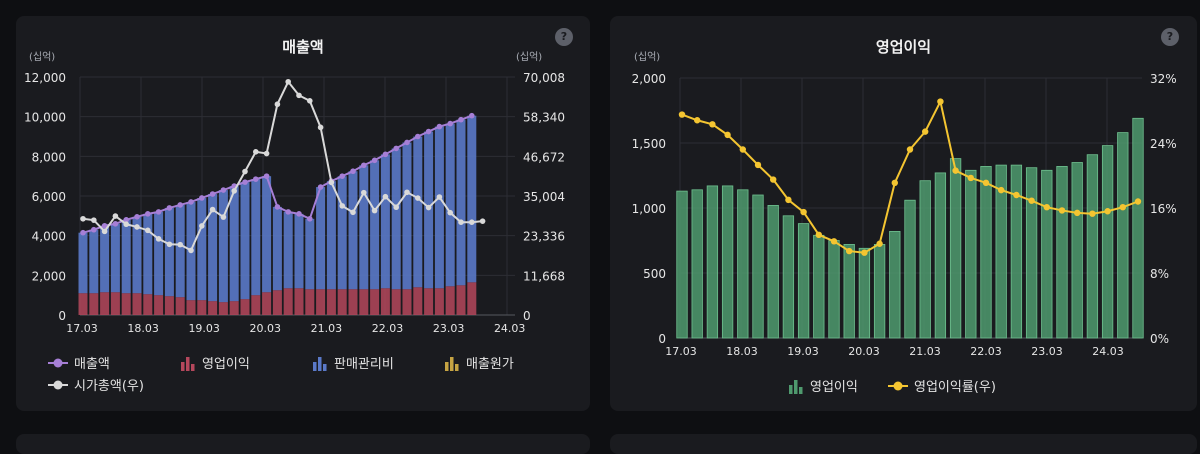  What do you see at coordinates (544, 237) in the screenshot?
I see `y-right-tick-label: 23,336` at bounding box center [544, 237].